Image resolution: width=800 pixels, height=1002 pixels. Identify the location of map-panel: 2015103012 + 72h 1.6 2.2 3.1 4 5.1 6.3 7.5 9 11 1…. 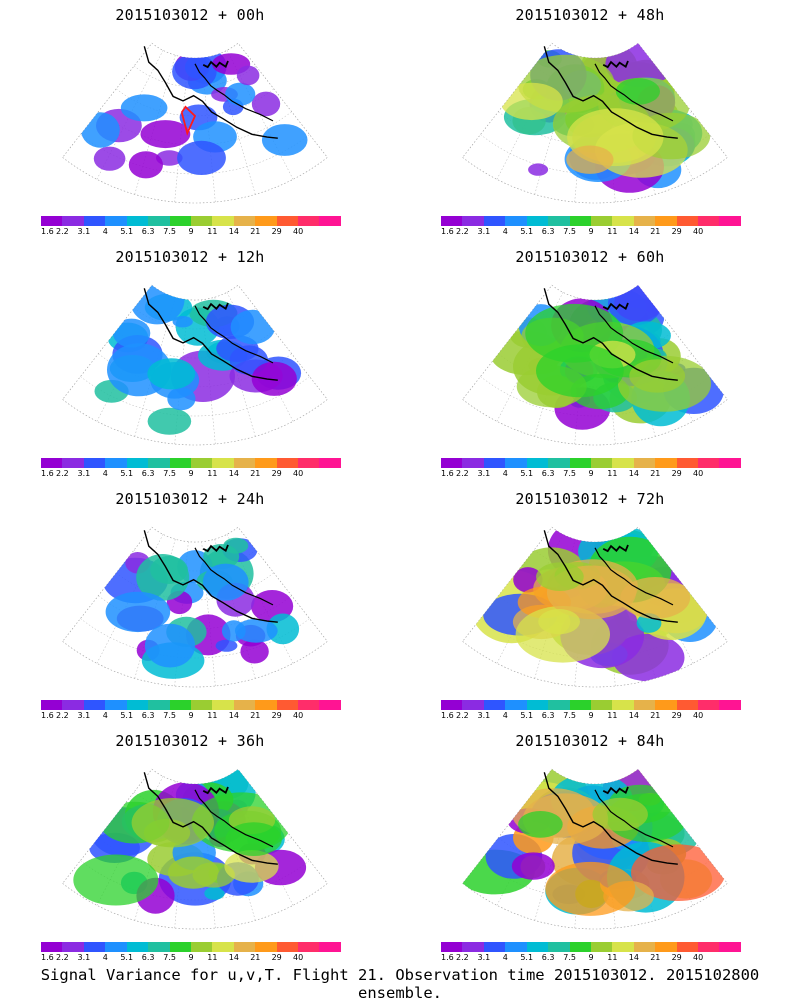
(590, 605).